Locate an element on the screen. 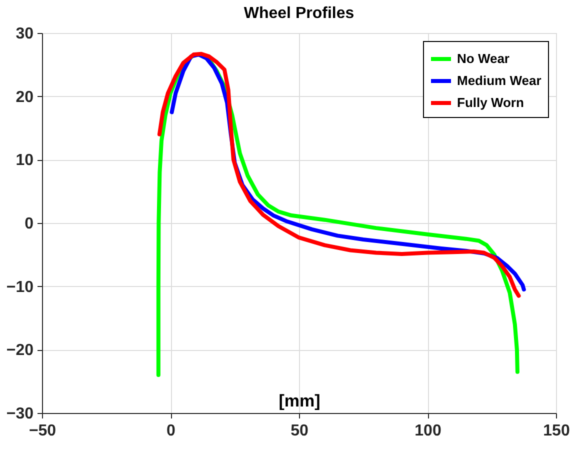 The image size is (585, 450). y-tick-label: 30 is located at coordinates (25, 34).